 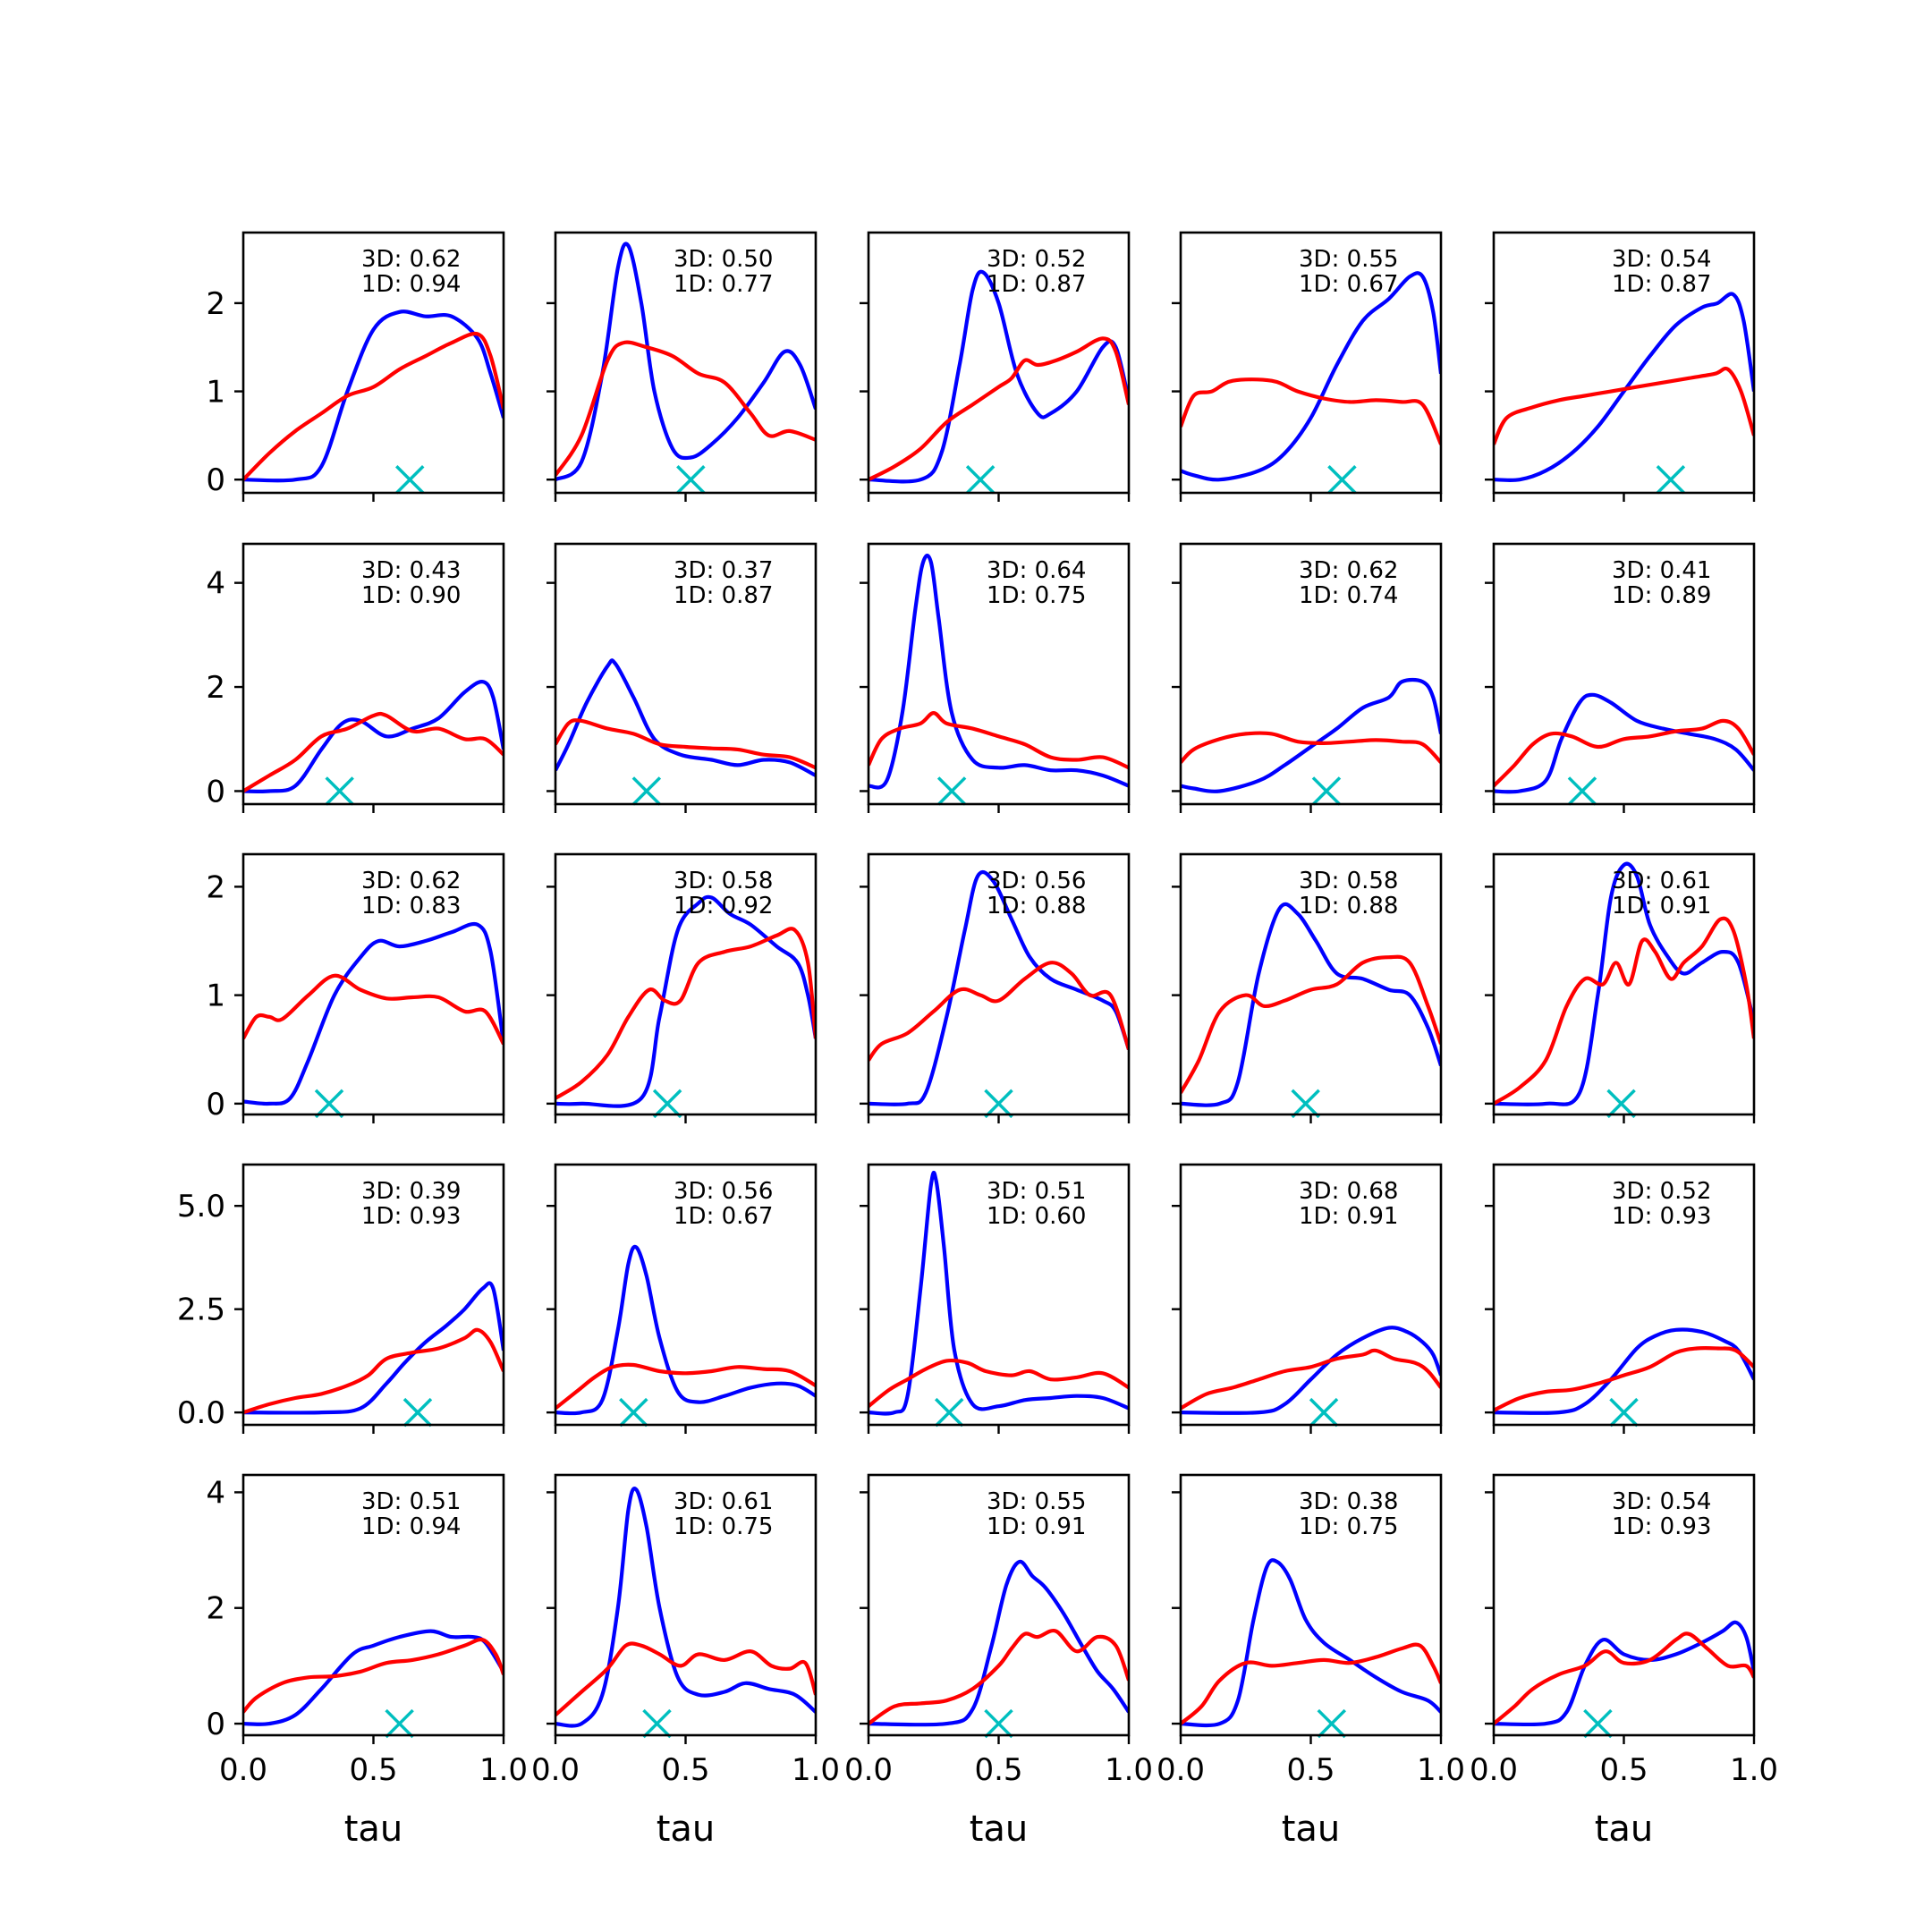 What do you see at coordinates (1348, 1191) in the screenshot?
I see `annotation-3d: 3D: 0.68` at bounding box center [1348, 1191].